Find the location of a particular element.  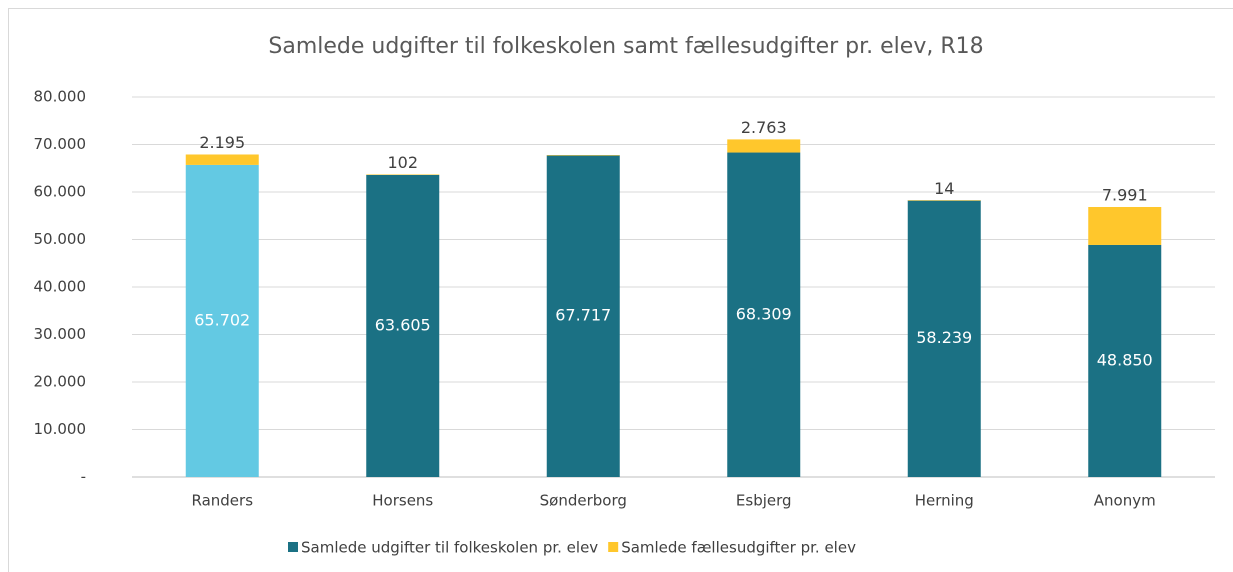

y-tick-label: 10.000 is located at coordinates (60, 429).